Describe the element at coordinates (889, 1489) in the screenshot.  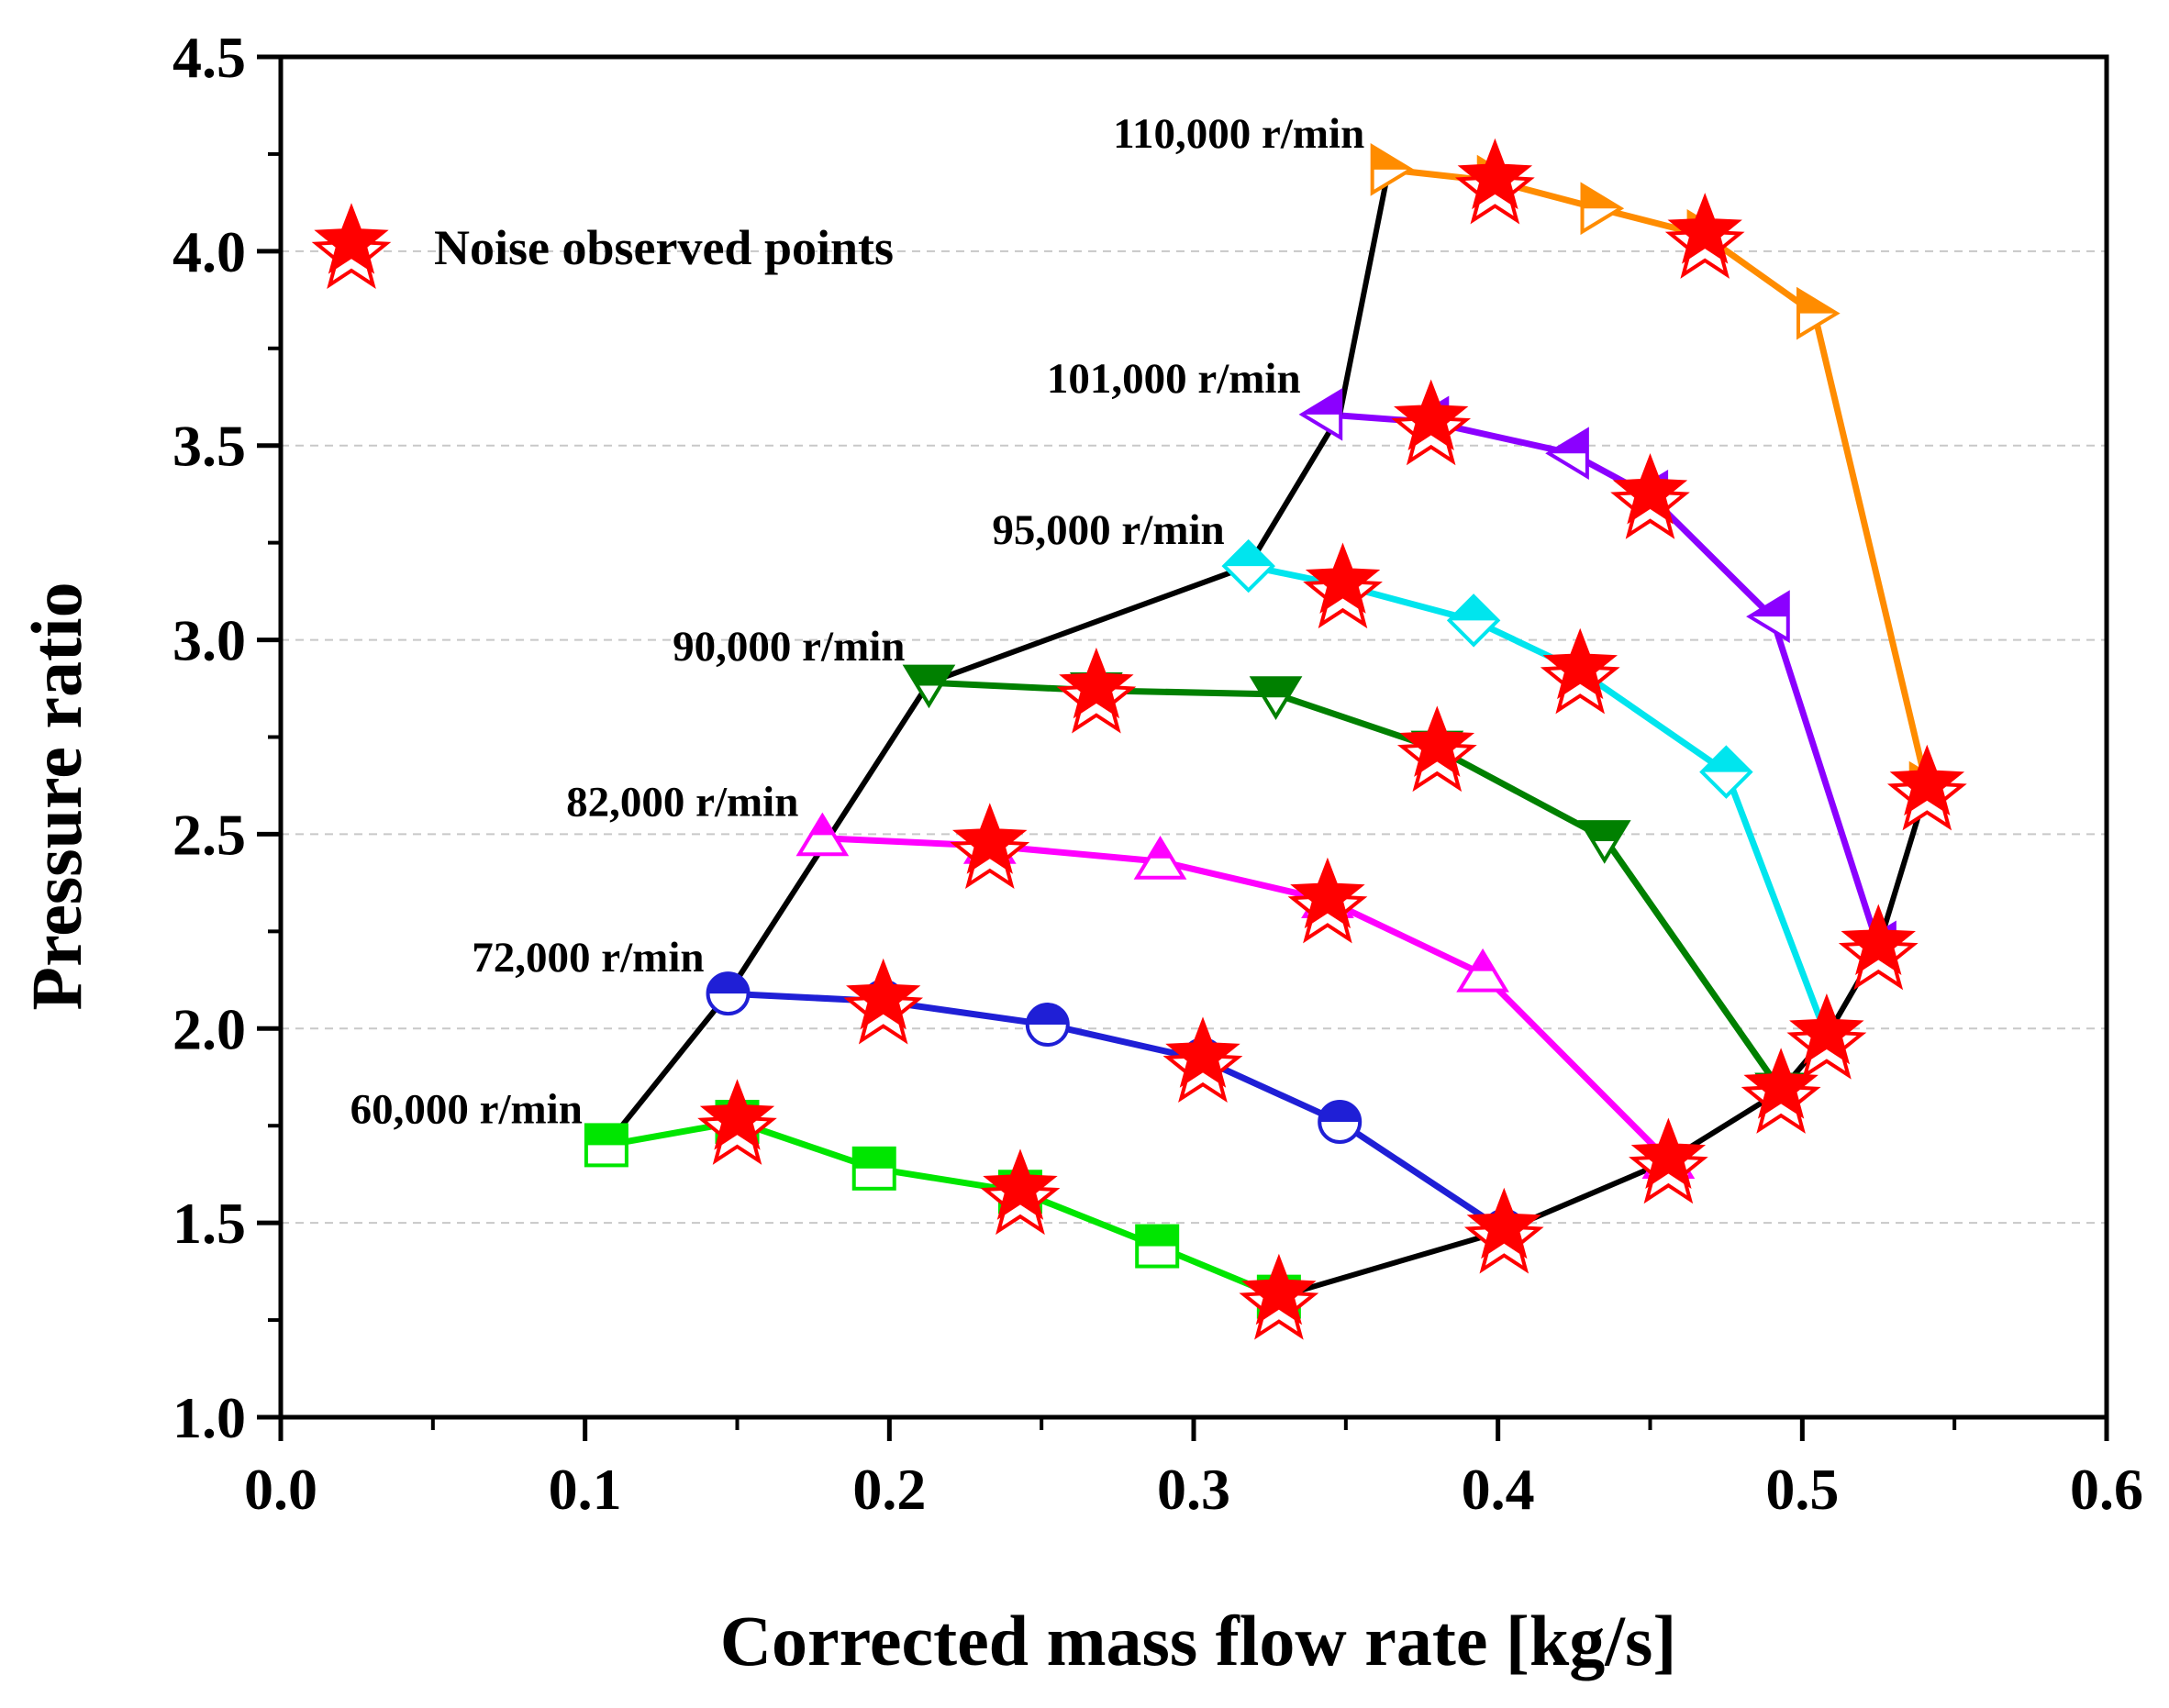
I see `x-tick-label-2: 0.2` at that location.